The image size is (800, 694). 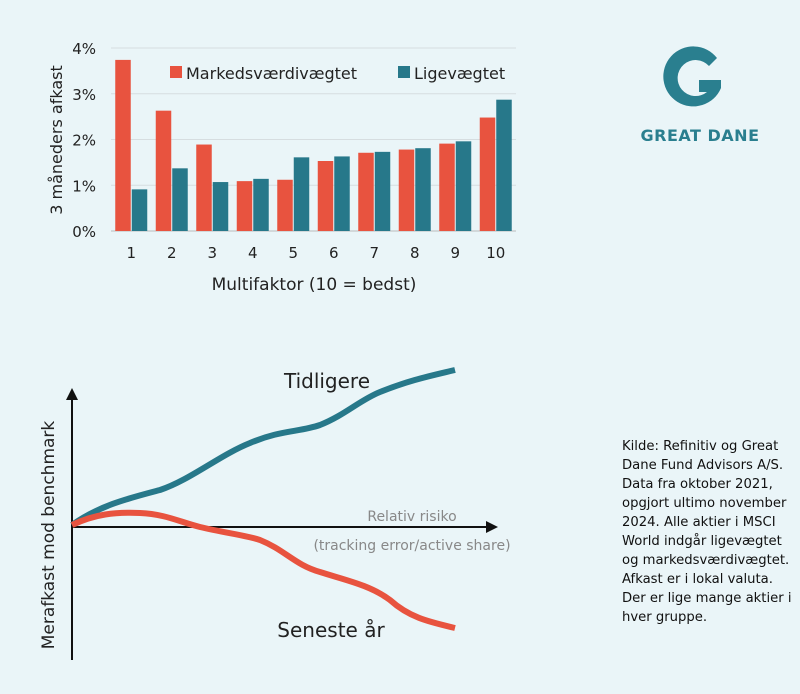 What do you see at coordinates (314, 285) in the screenshot?
I see `x-axis-label: Multifaktor (10 = bedst)` at bounding box center [314, 285].